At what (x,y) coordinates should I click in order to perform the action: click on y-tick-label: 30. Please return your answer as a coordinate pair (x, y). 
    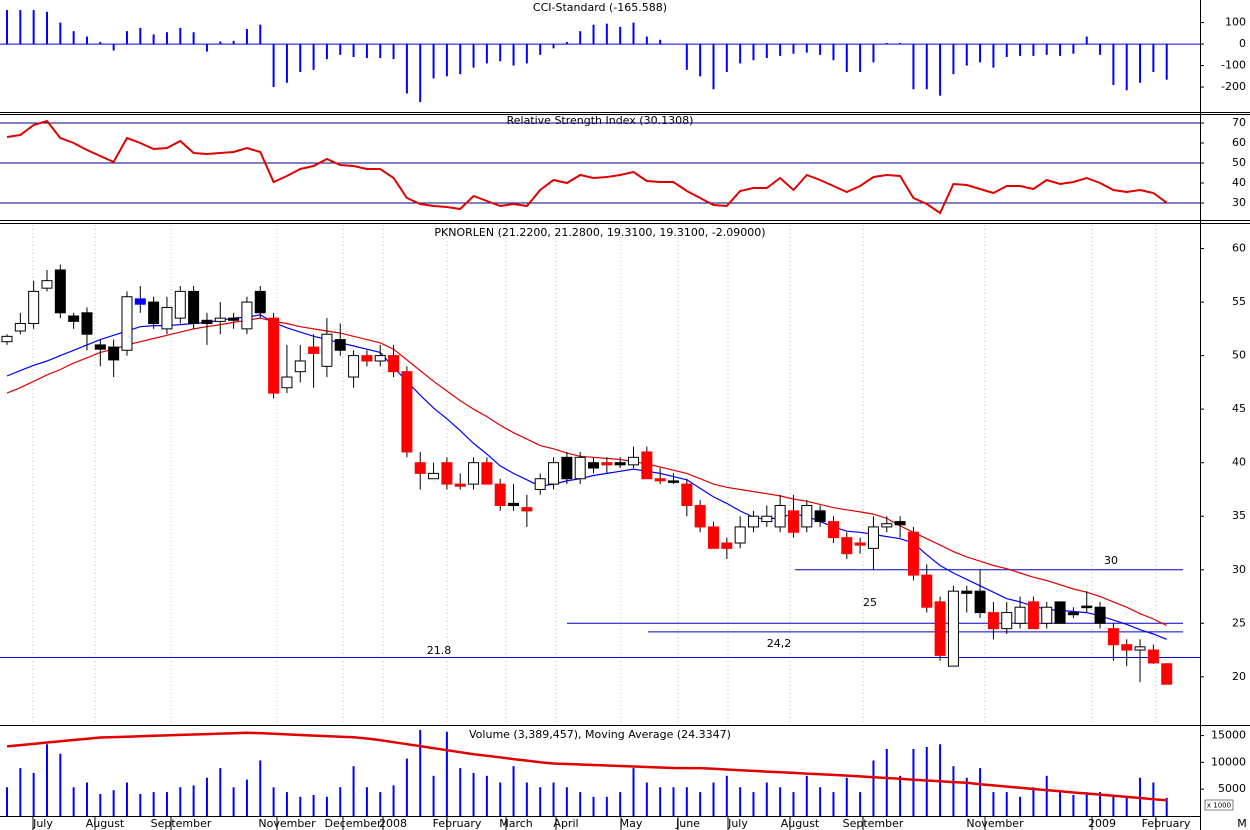
    Looking at the image, I should click on (1239, 202).